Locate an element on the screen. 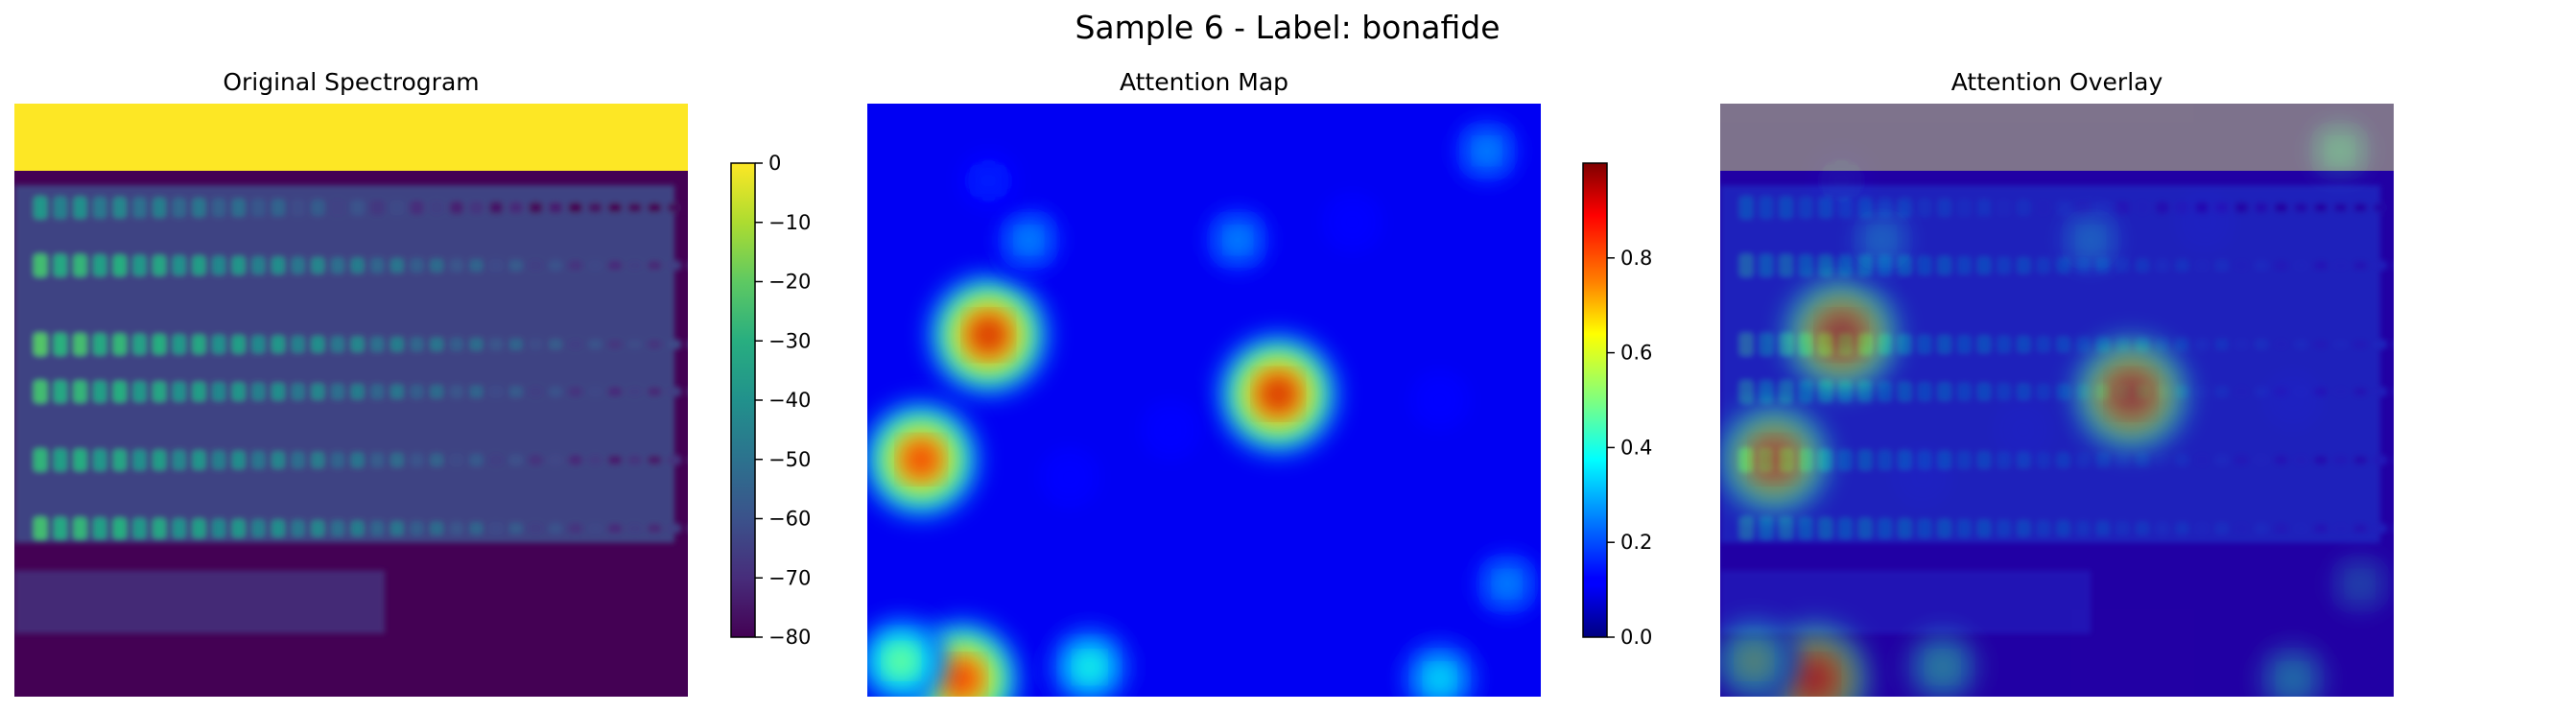 This screenshot has width=2576, height=712. colorbar-body is located at coordinates (743, 400).